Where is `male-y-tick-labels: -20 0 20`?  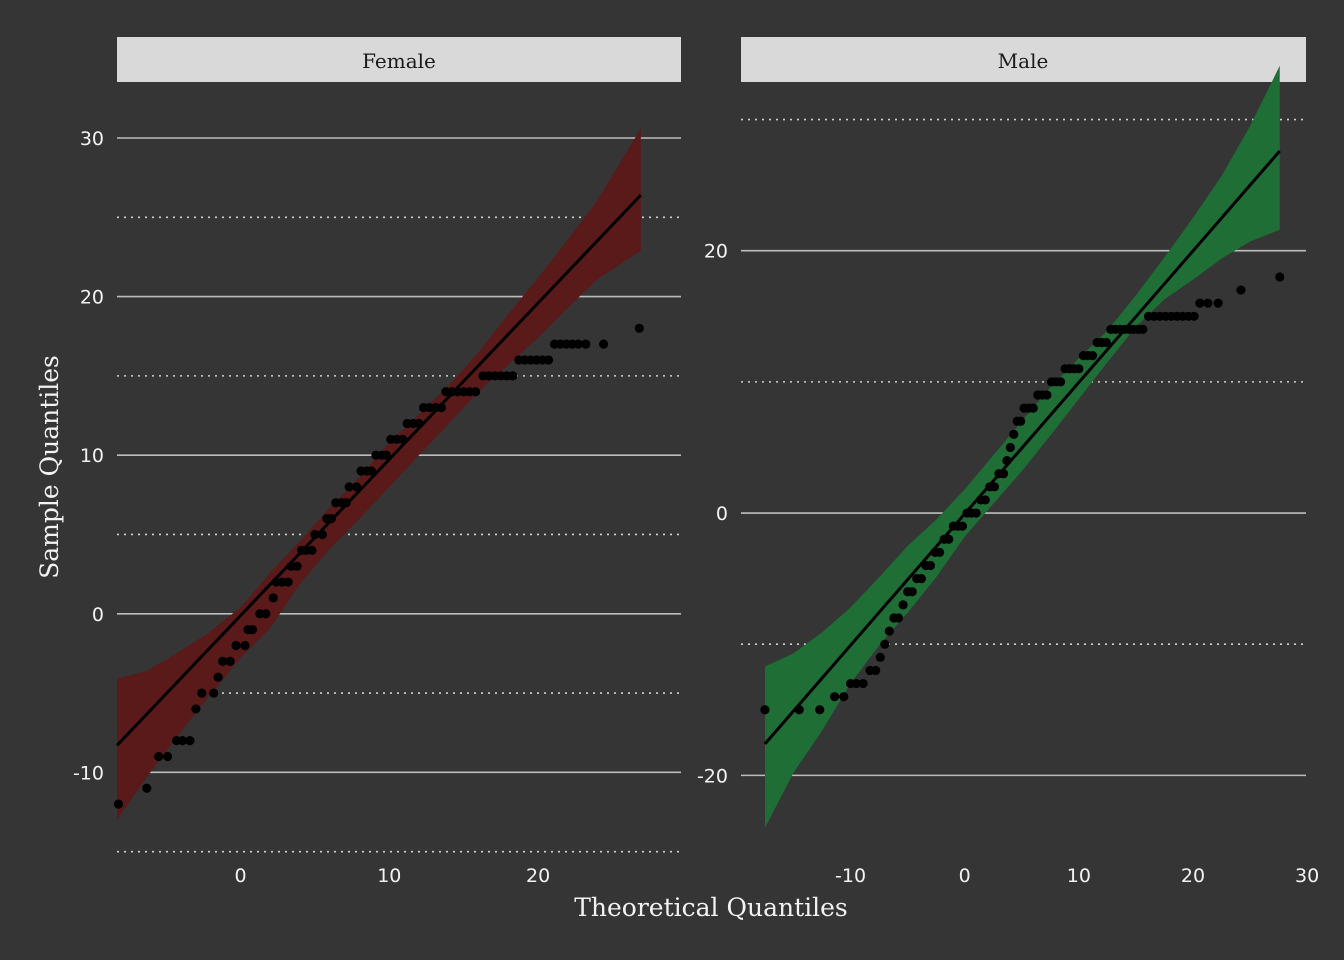
male-y-tick-labels: -20 0 20 is located at coordinates (712, 514).